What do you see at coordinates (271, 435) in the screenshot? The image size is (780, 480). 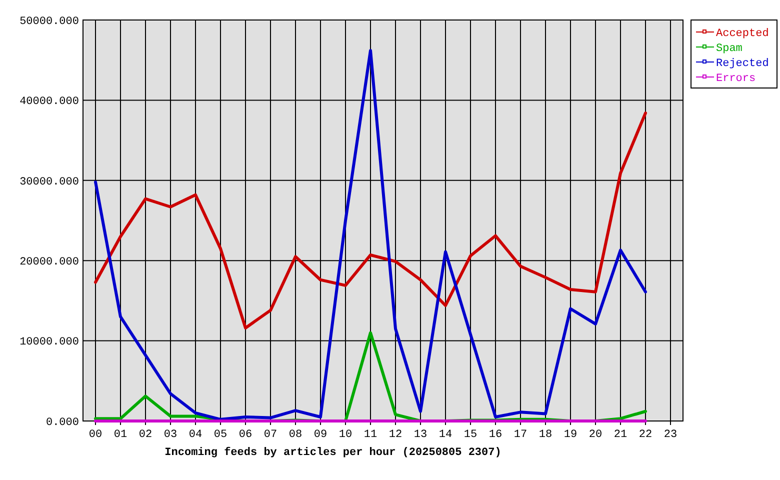 I see `x-tick-label: 07` at bounding box center [271, 435].